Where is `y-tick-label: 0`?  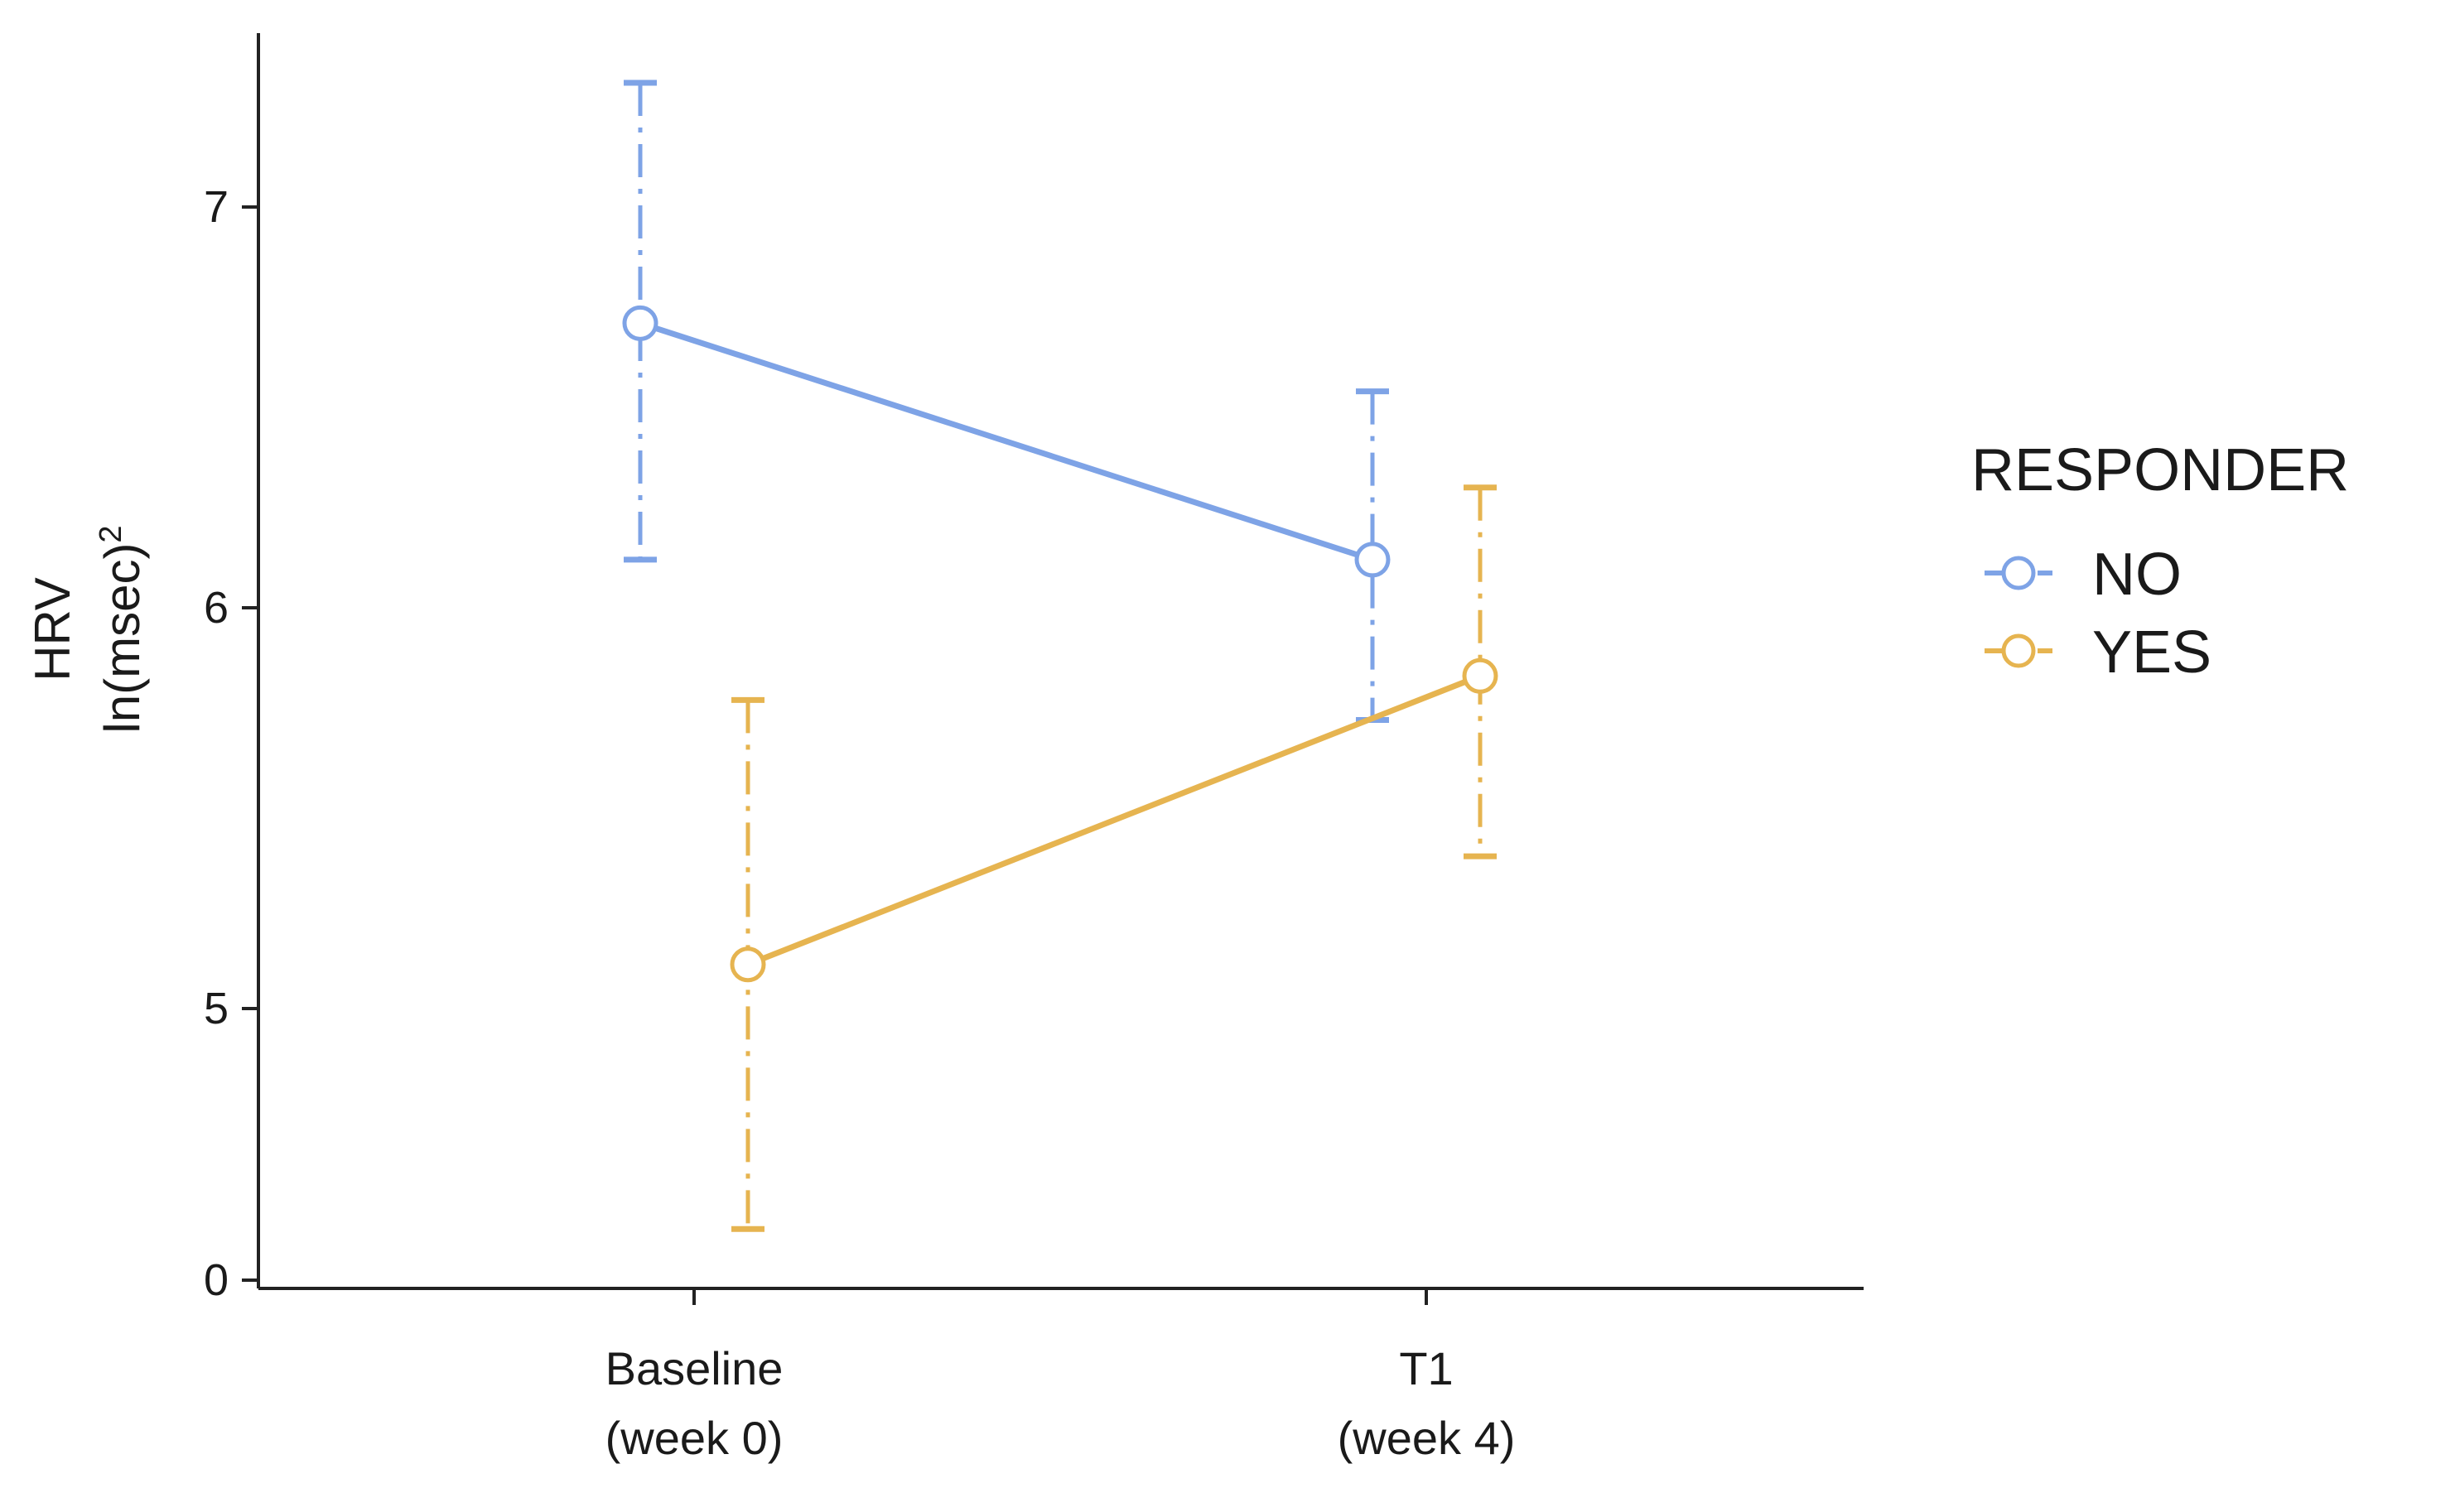 y-tick-label: 0 is located at coordinates (216, 1280).